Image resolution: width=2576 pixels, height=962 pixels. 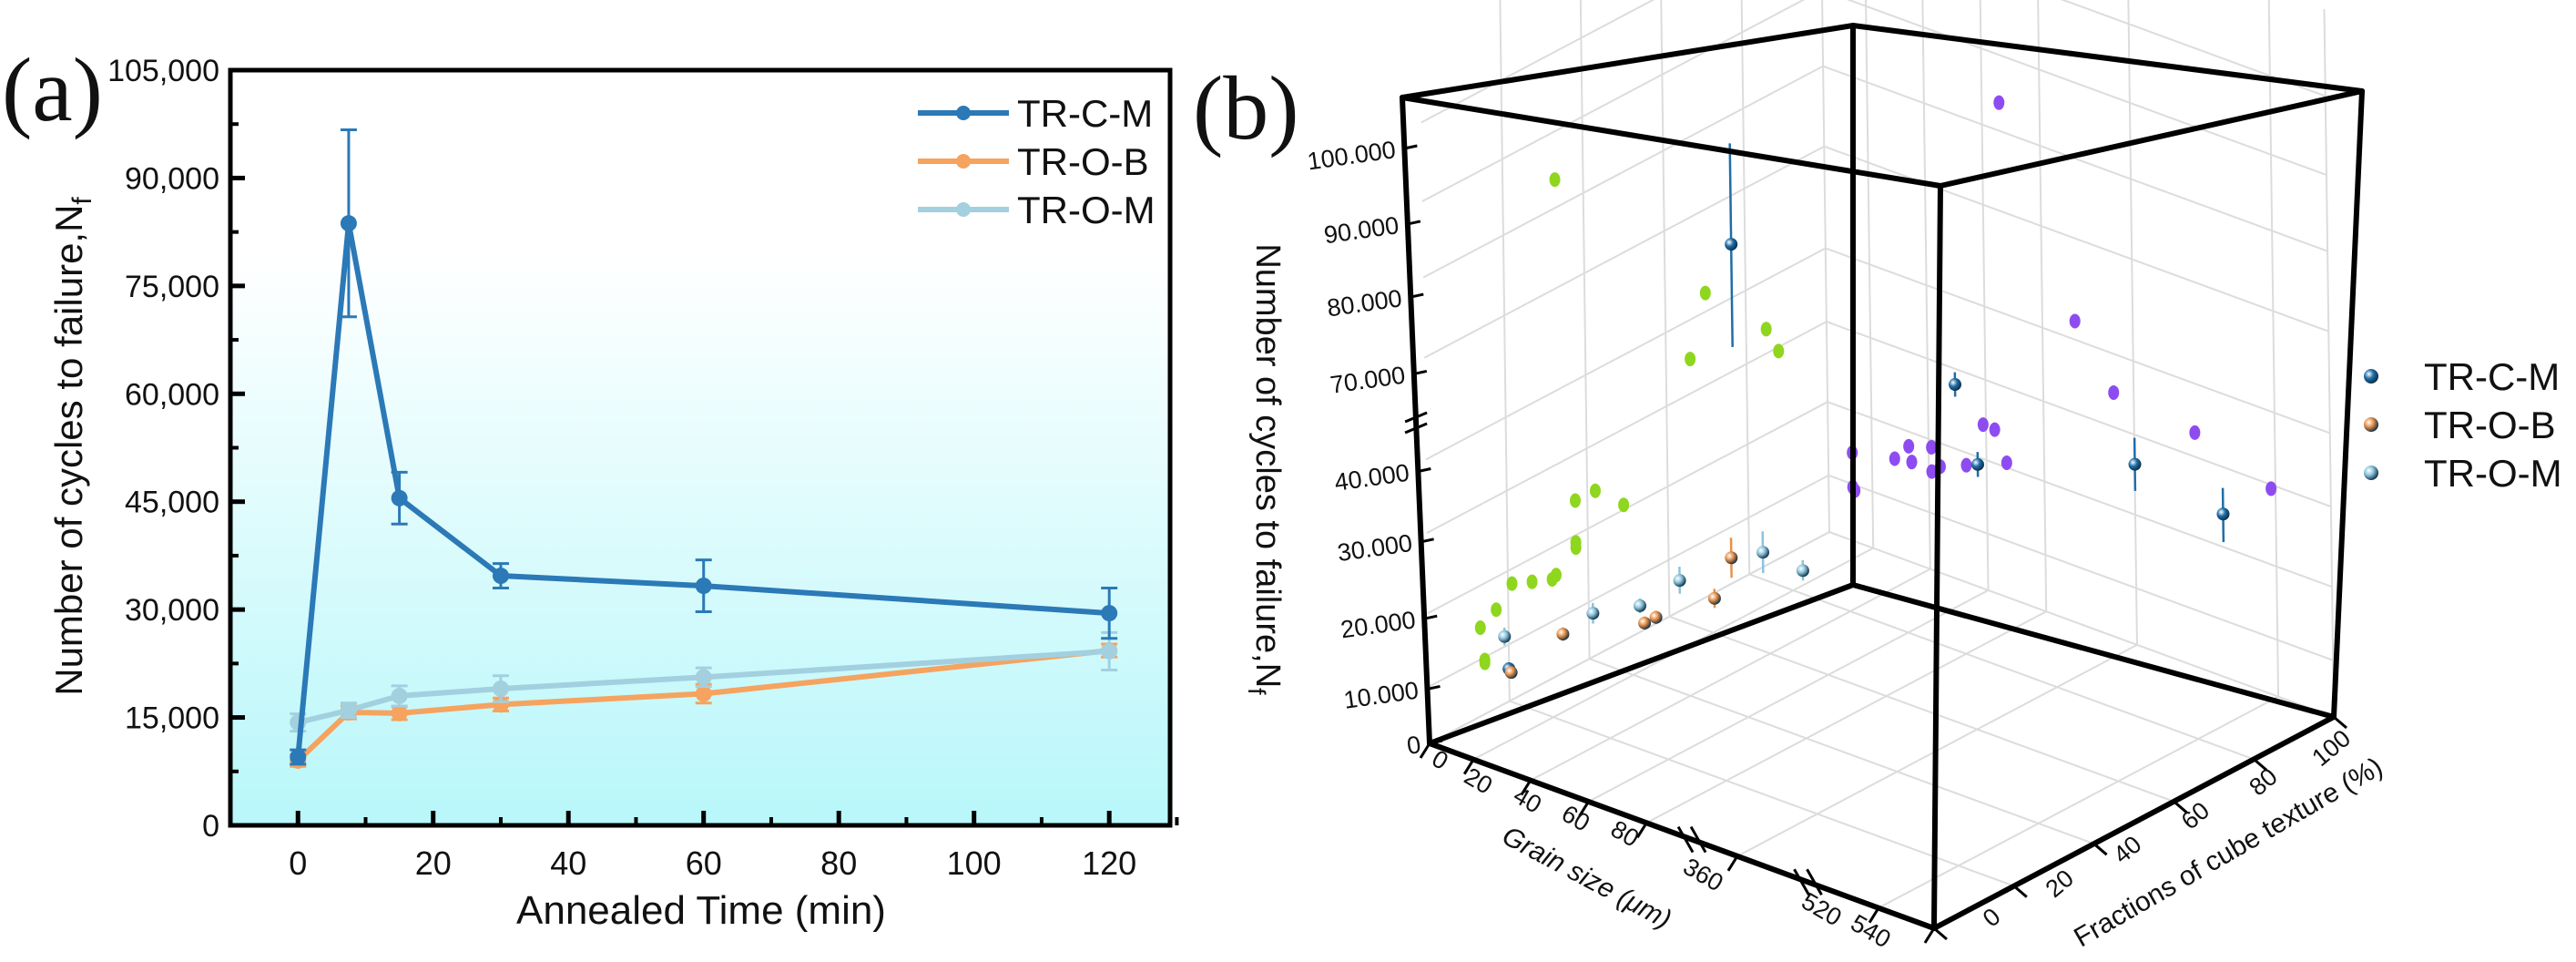 I want to click on x-tick-label-a: 60, so click(x=704, y=863).